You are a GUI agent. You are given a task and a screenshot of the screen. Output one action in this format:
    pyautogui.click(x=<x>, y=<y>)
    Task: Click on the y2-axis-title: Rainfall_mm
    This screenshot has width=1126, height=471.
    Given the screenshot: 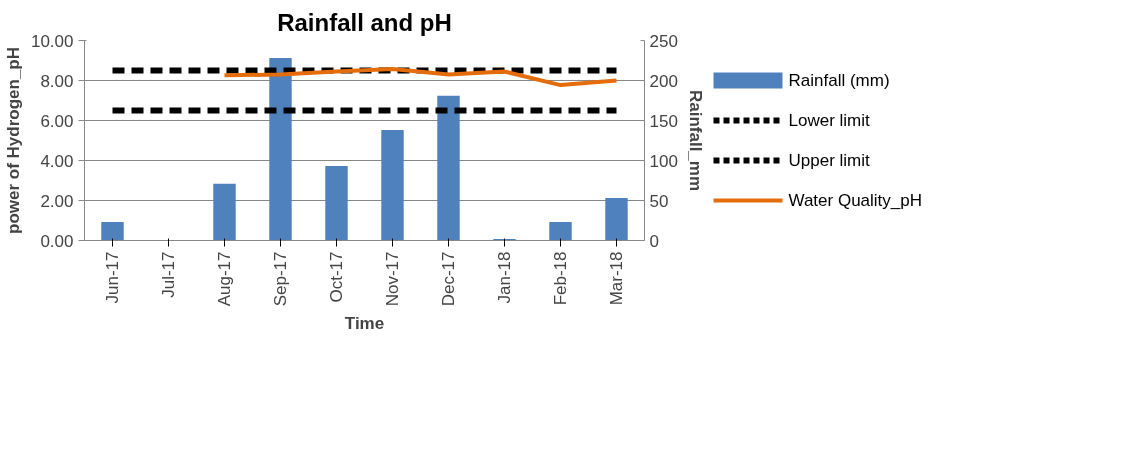 What is the action you would take?
    pyautogui.click(x=695, y=140)
    